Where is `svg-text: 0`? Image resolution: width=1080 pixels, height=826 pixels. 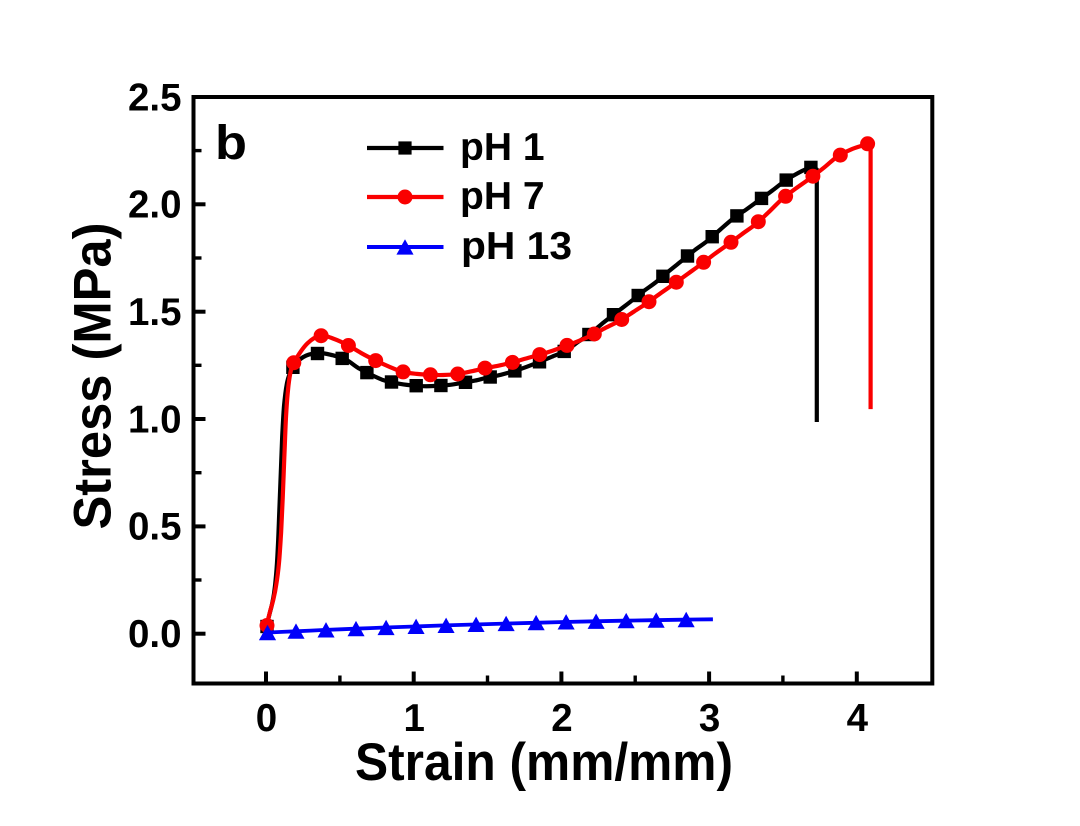 svg-text: 0 is located at coordinates (266, 718).